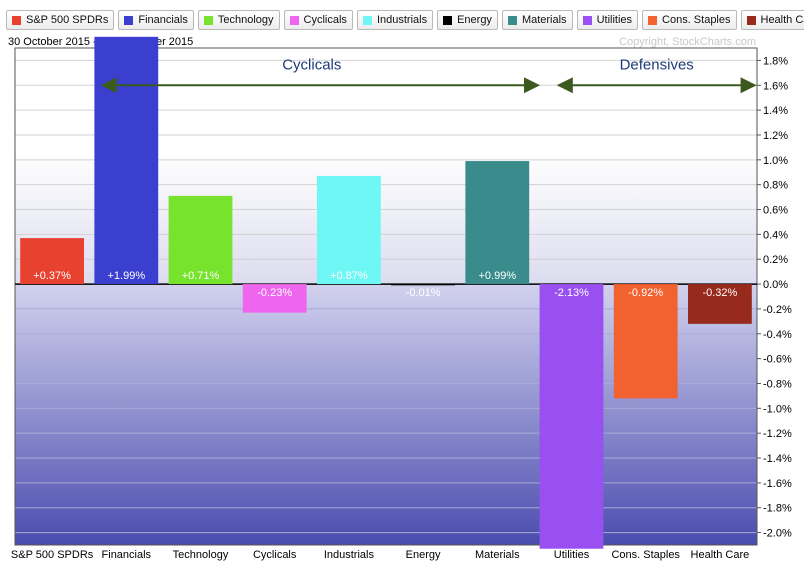 The image size is (804, 567). Describe the element at coordinates (497, 223) in the screenshot. I see `bar-materials` at that location.